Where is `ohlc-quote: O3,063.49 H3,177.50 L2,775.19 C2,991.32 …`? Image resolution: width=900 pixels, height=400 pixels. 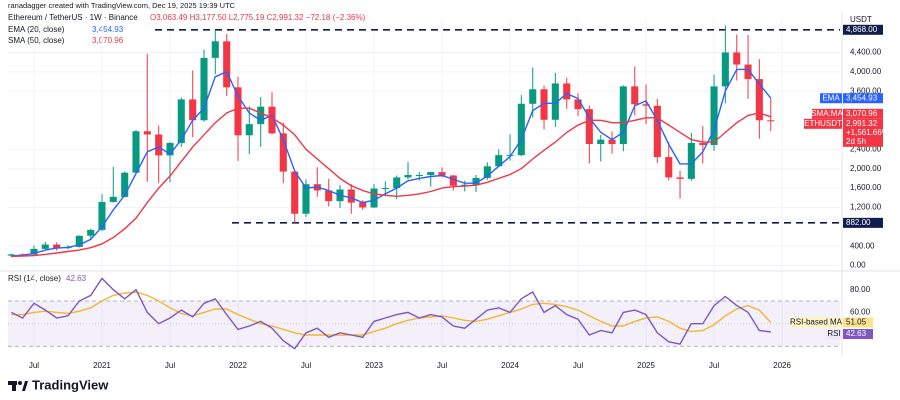 ohlc-quote: O3,063.49 H3,177.50 L2,775.19 C2,991.32 … is located at coordinates (258, 17).